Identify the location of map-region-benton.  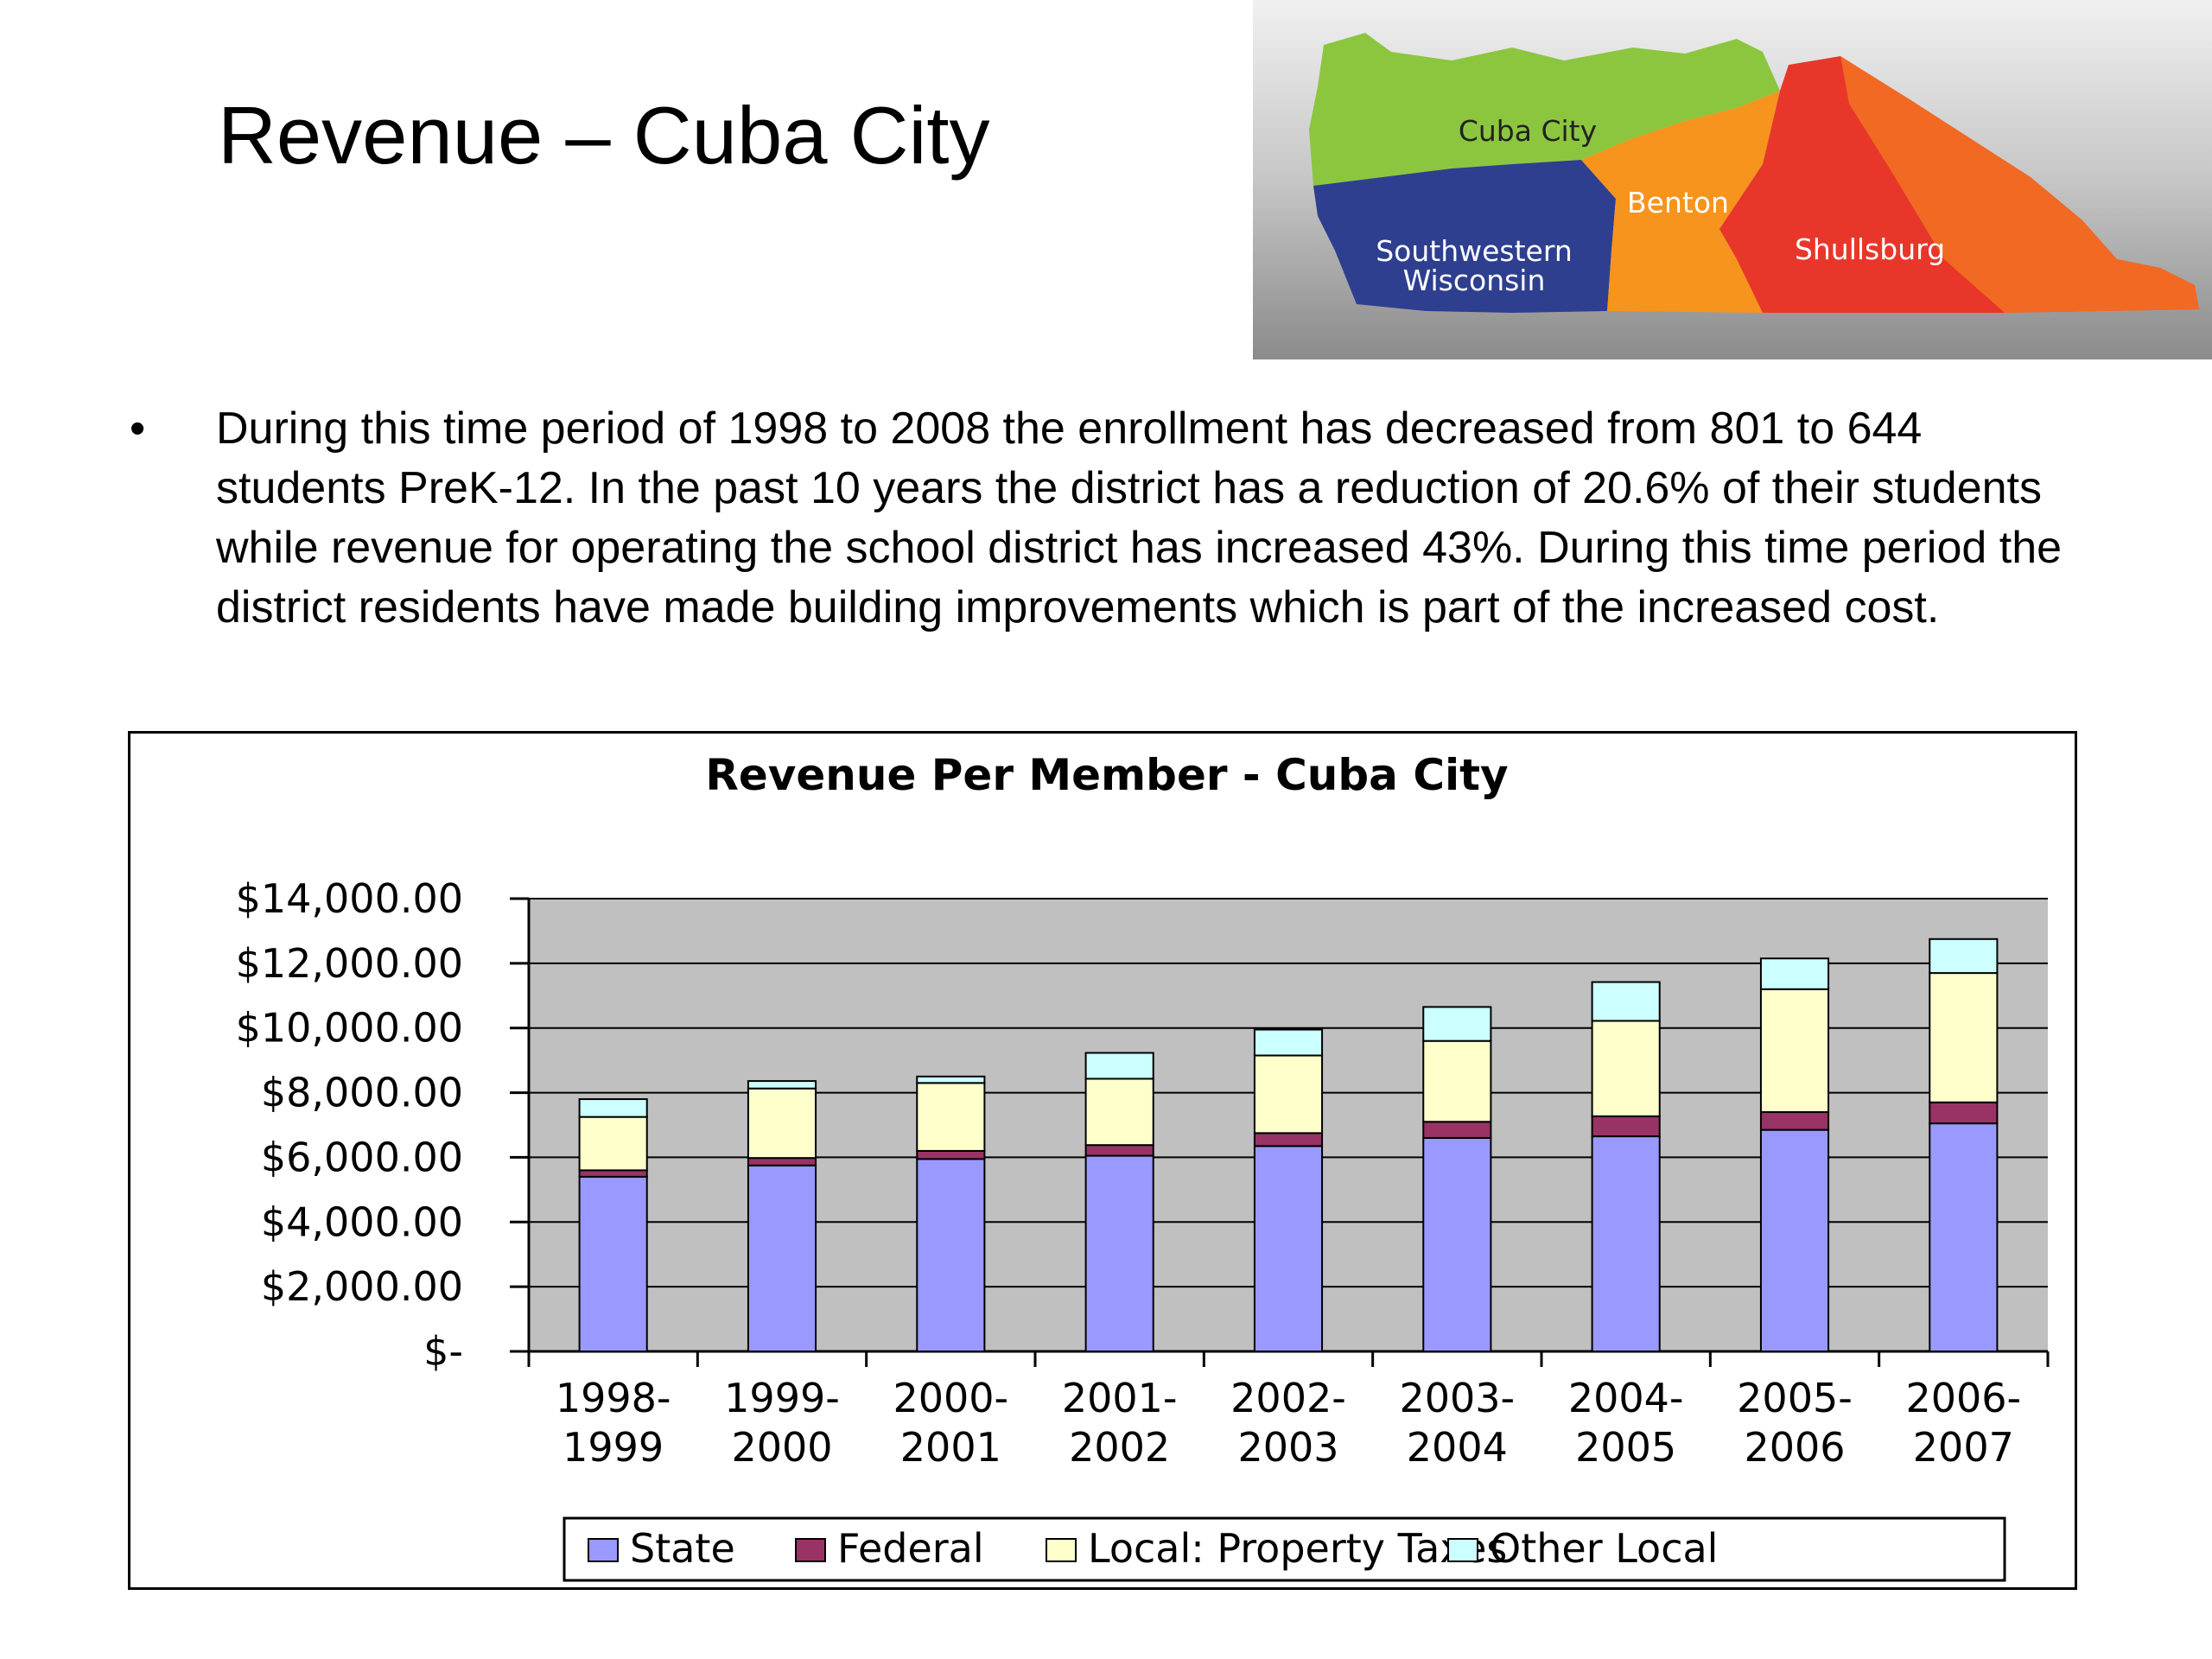
(1680, 202).